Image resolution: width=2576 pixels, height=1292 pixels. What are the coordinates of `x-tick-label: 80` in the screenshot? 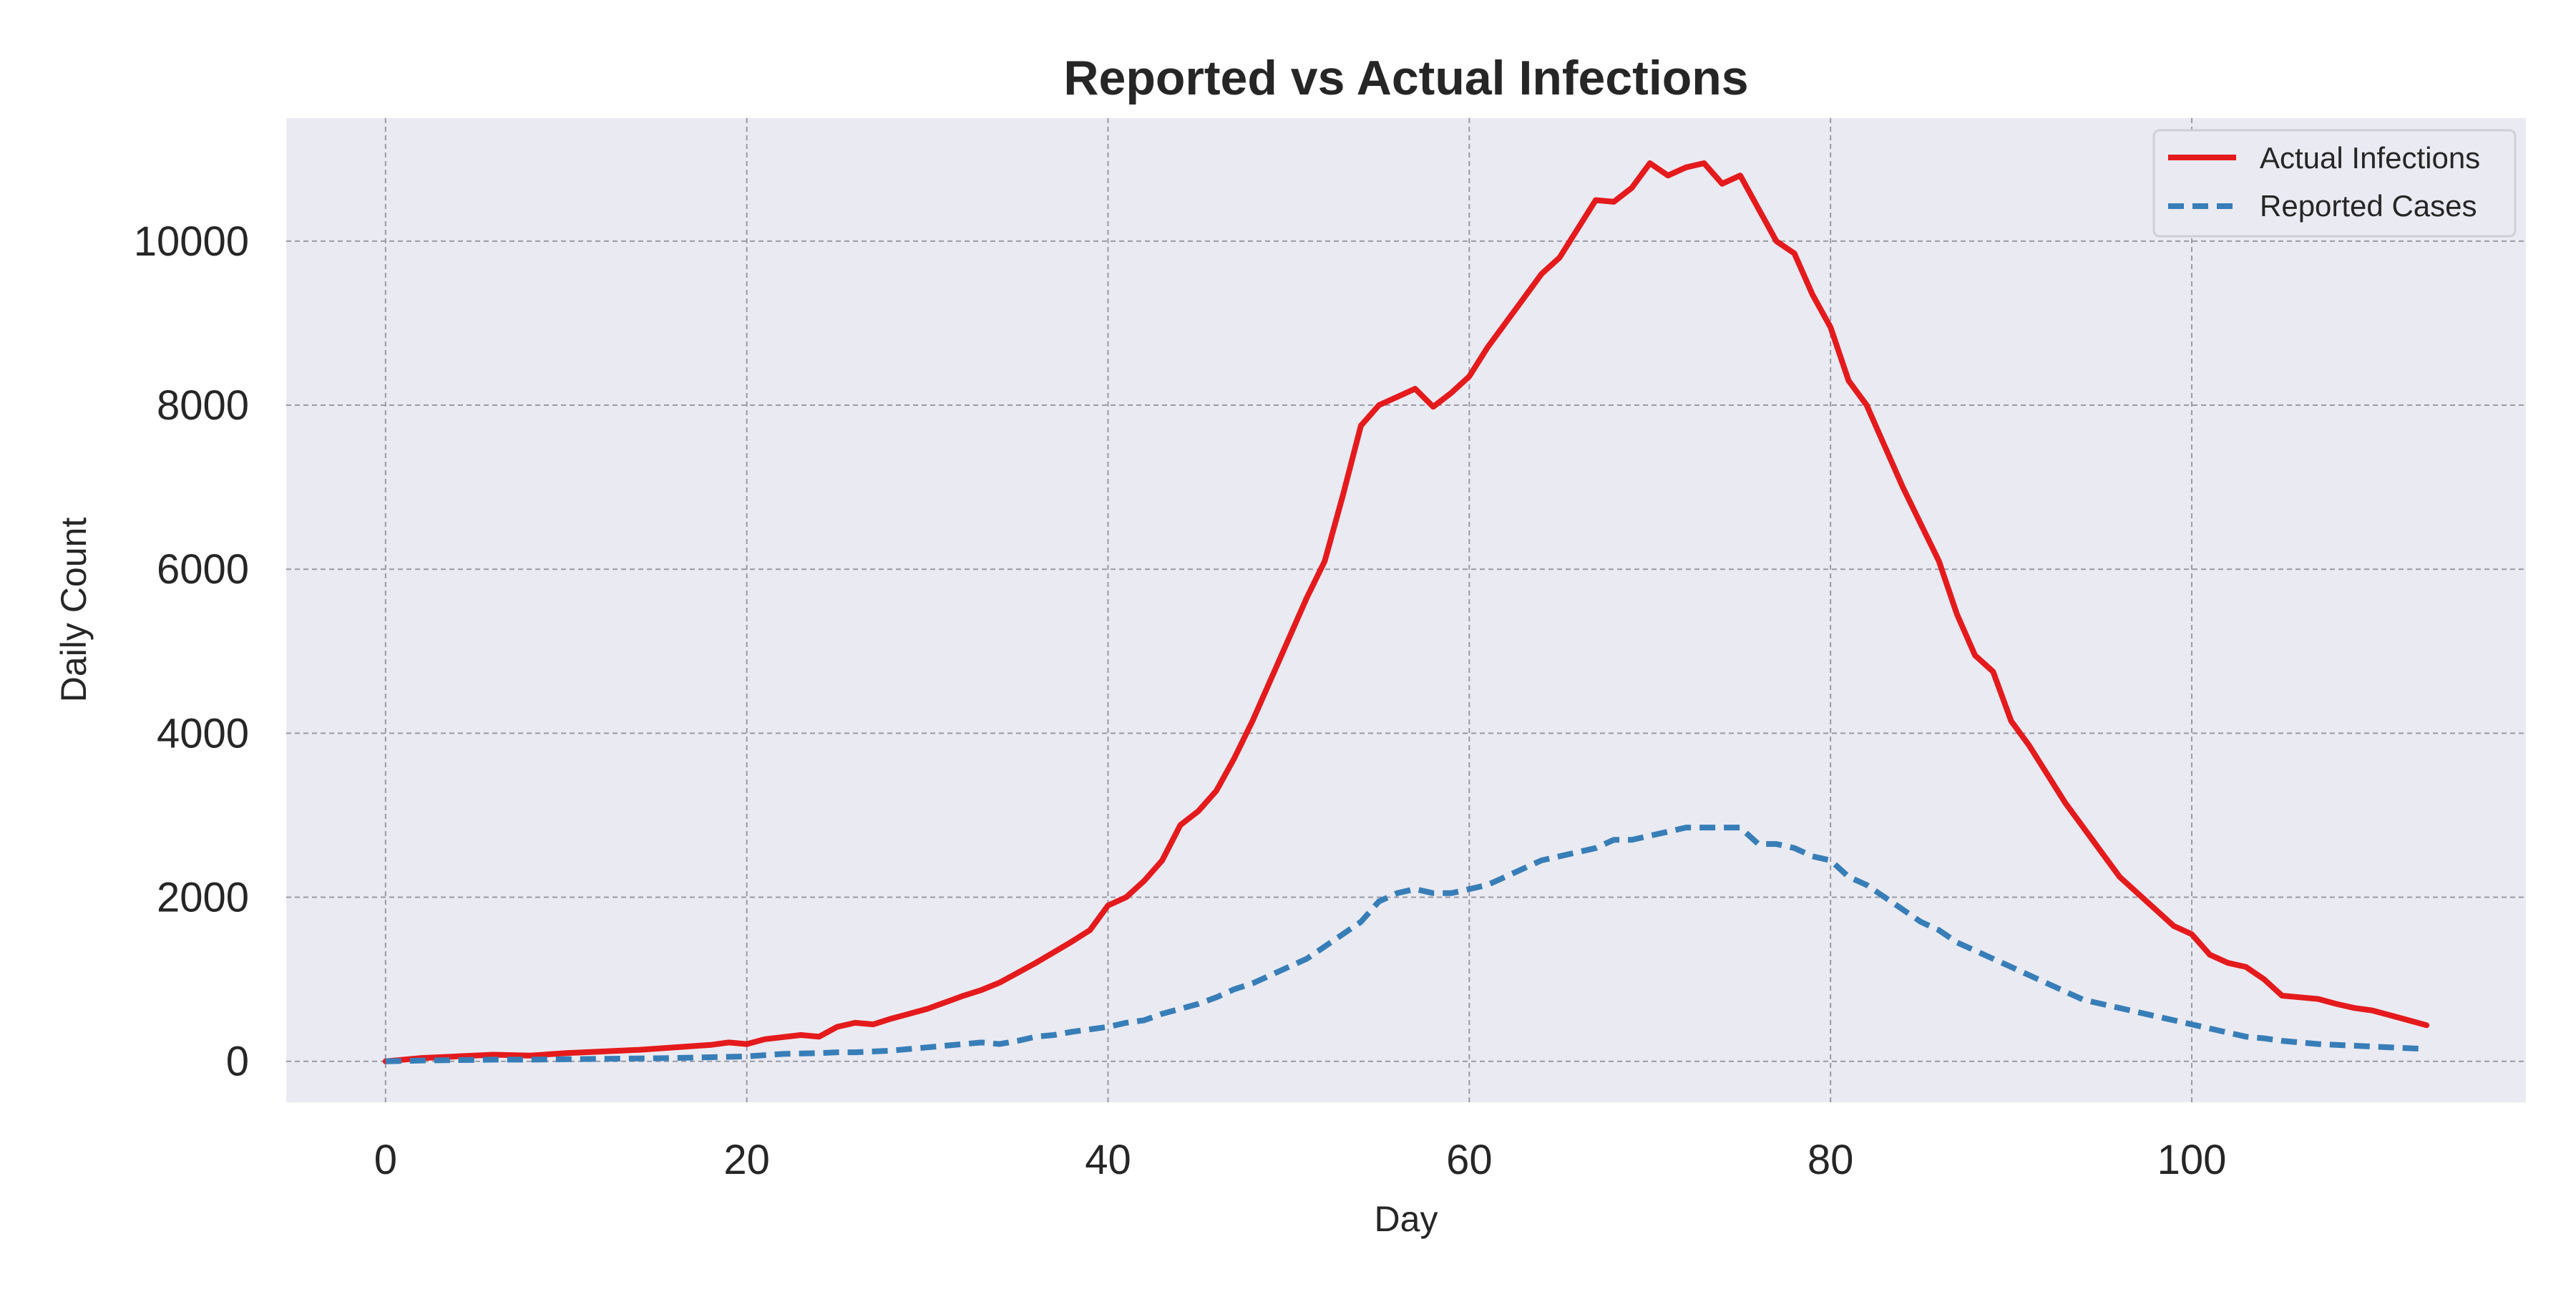 It's located at (1830, 1160).